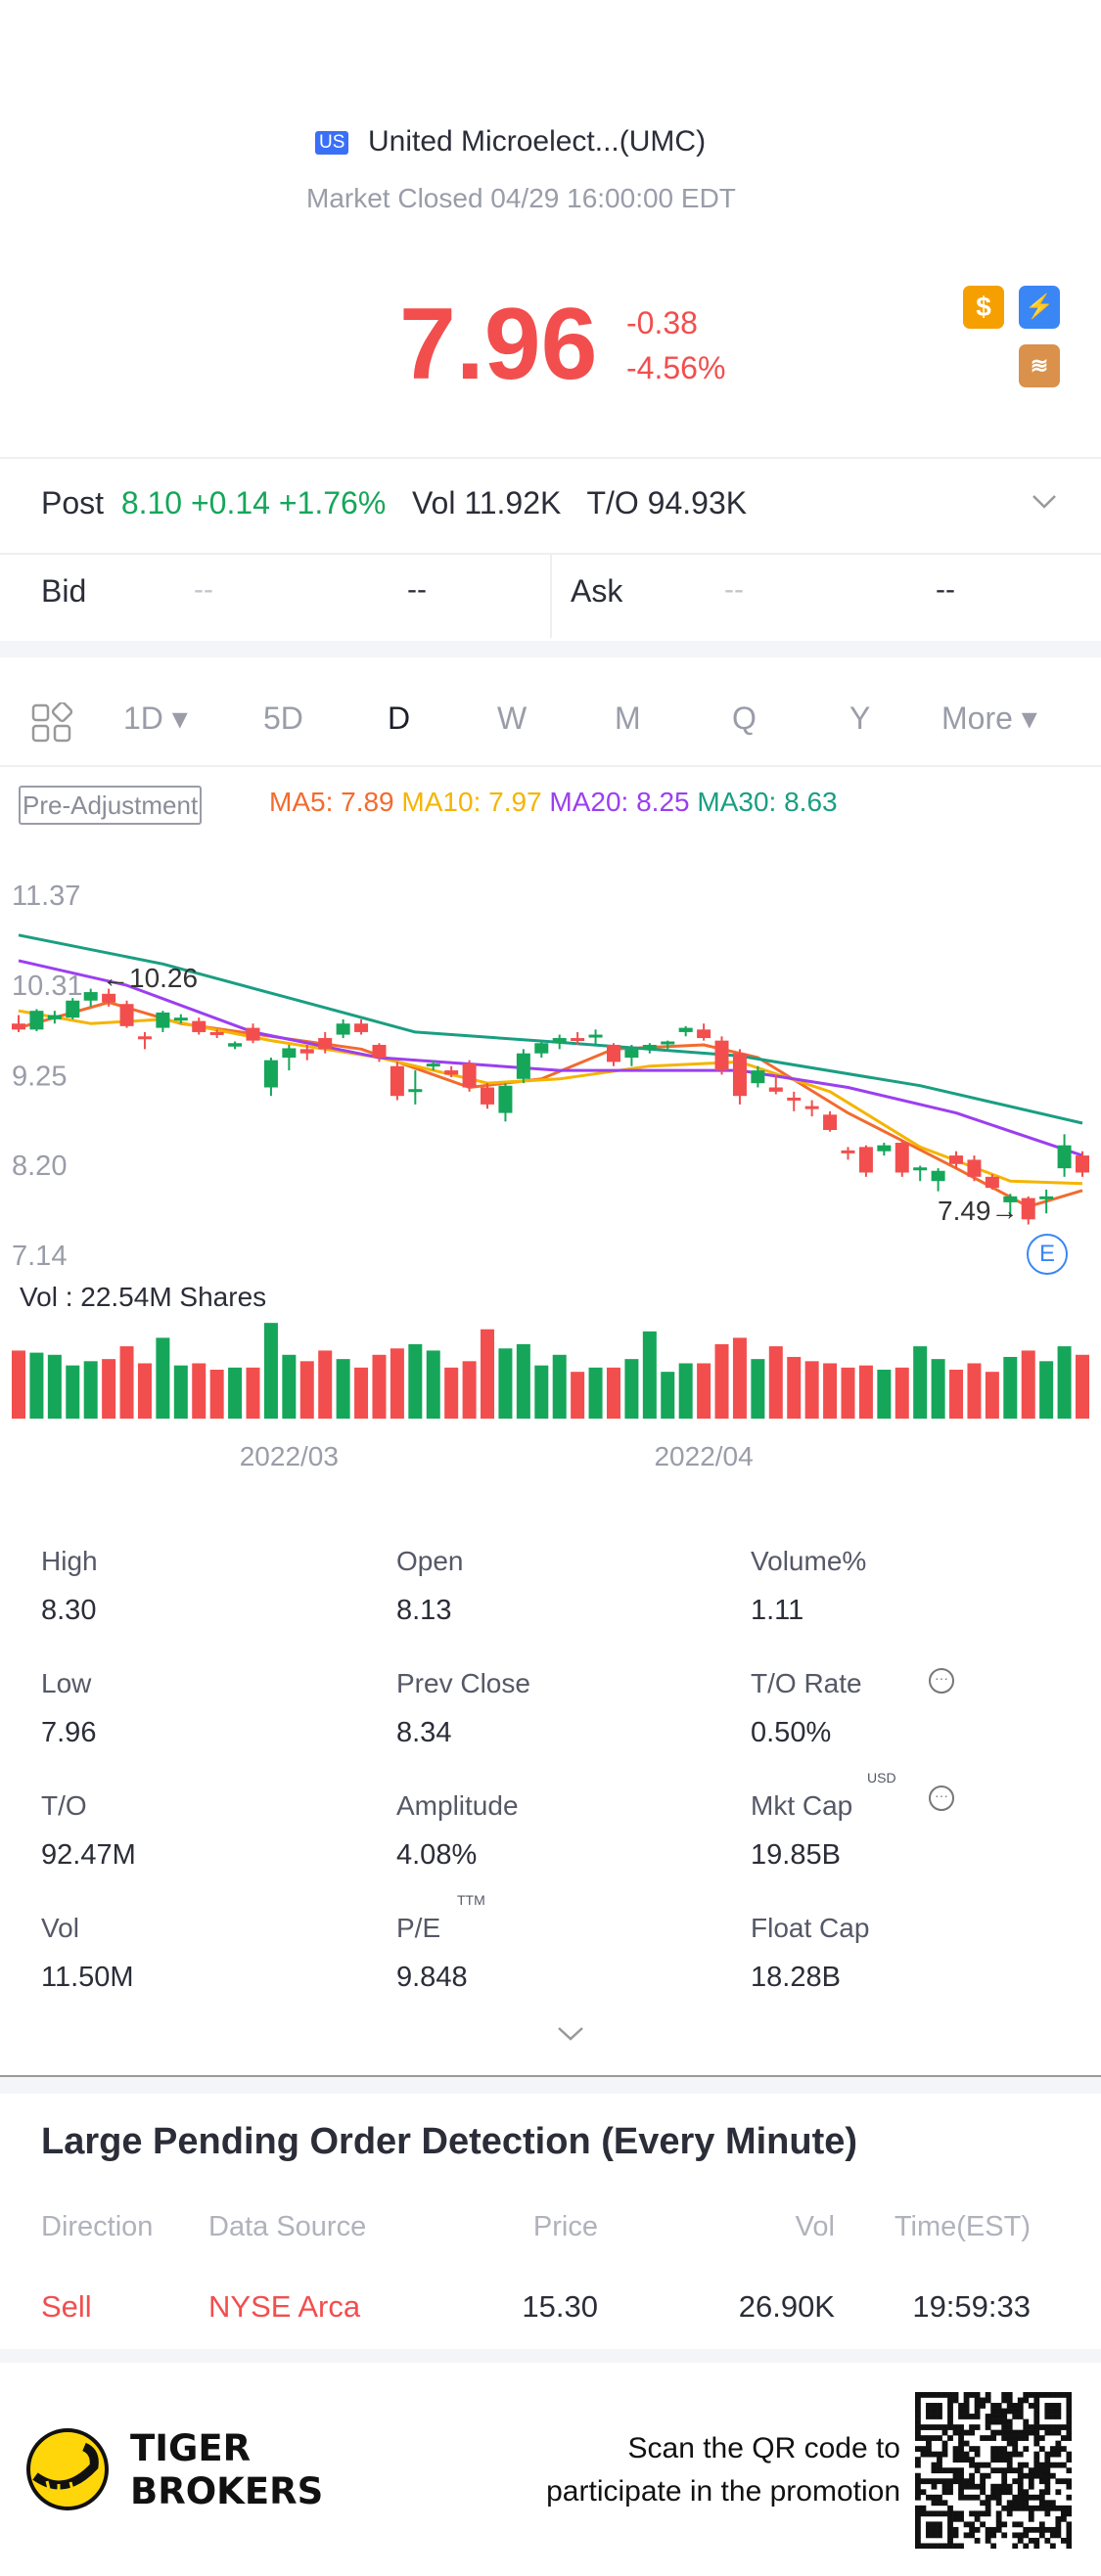  Describe the element at coordinates (972, 2306) in the screenshot. I see `order-time: 19:59:33` at that location.